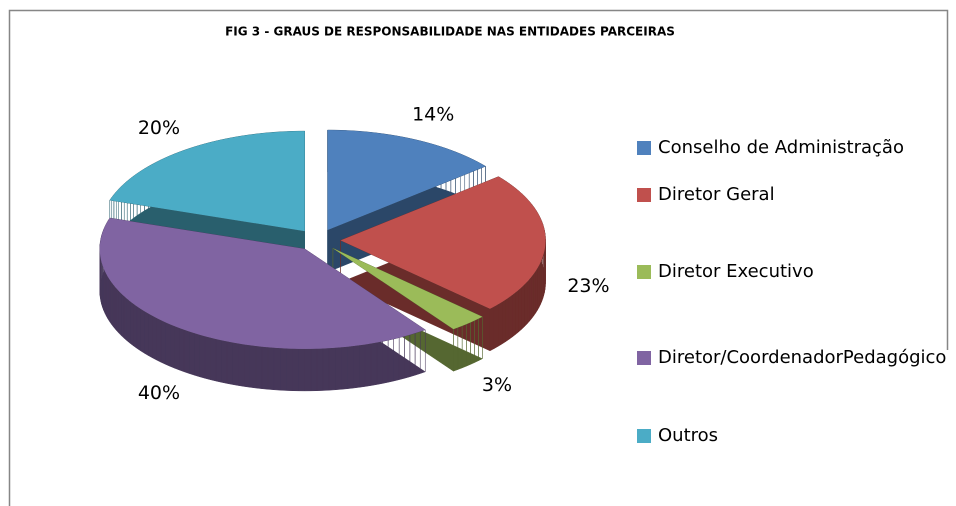 This screenshot has height=506, width=956. I want to click on value-label: 3%, so click(497, 385).